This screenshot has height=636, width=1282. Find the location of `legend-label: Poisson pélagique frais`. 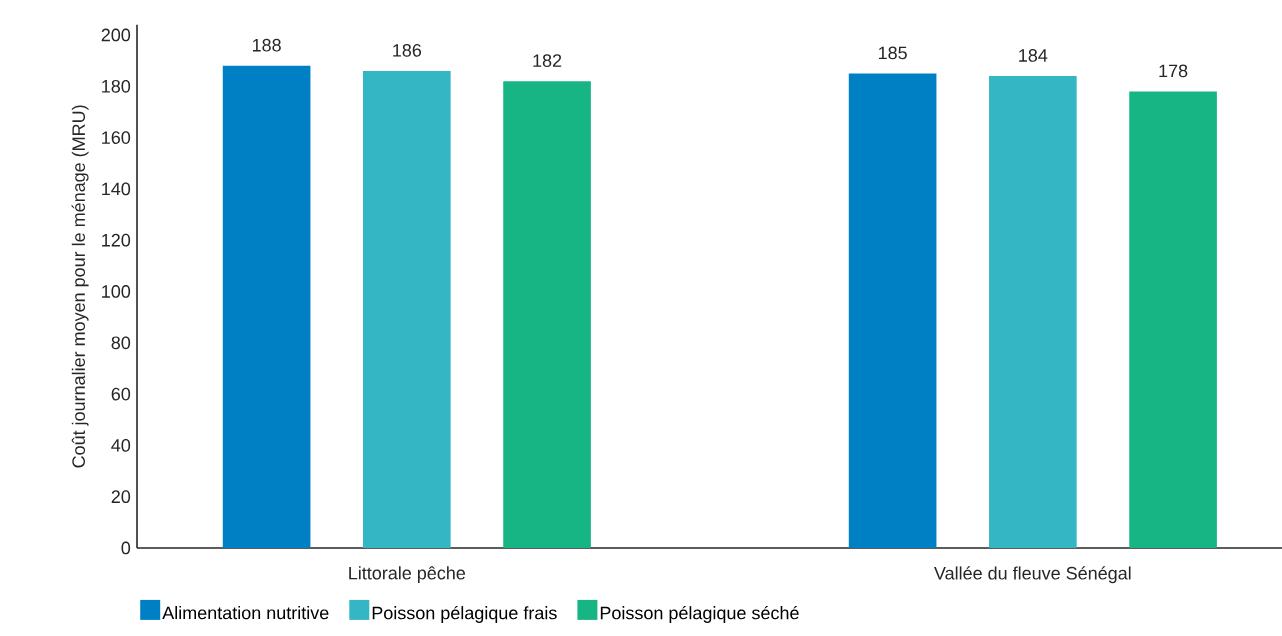

legend-label: Poisson pélagique frais is located at coordinates (464, 614).